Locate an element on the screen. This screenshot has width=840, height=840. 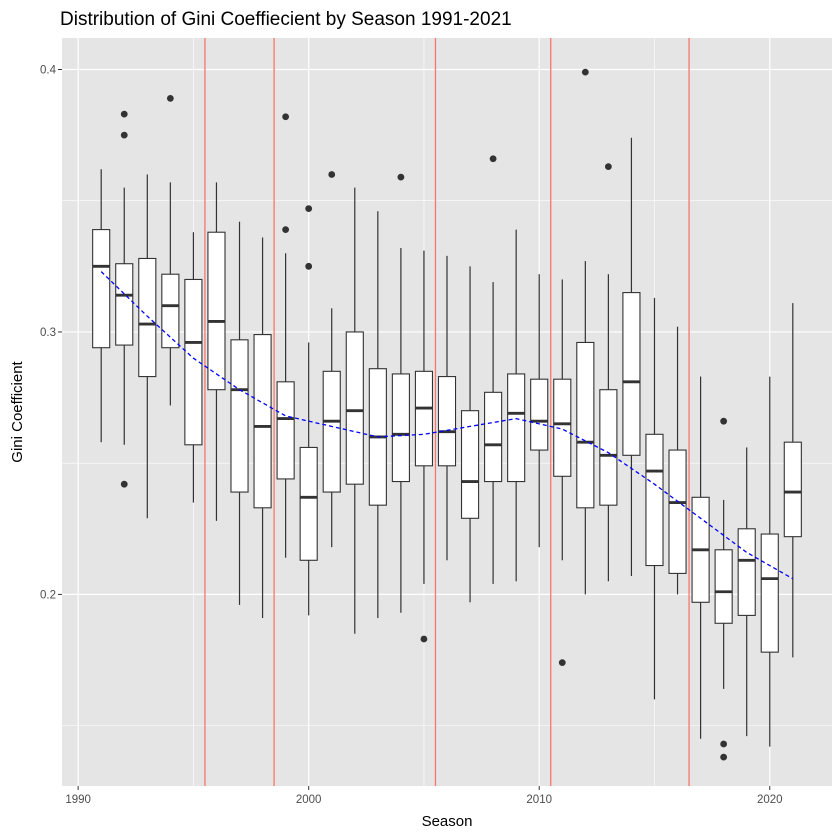
x-axis: 1990 2000 2010 2020 is located at coordinates (424, 796).